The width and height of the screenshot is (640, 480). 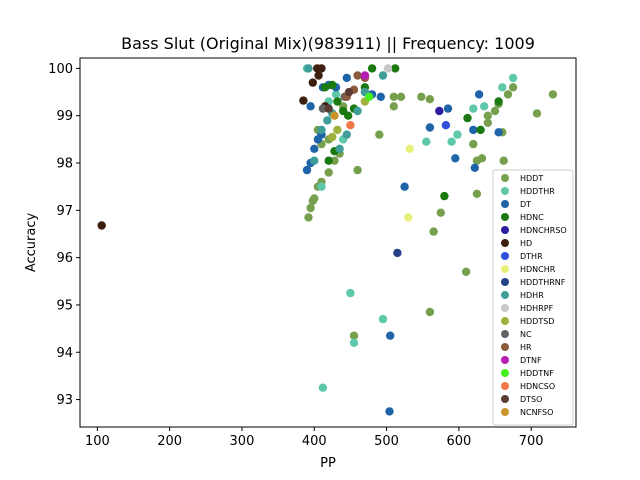 I want to click on legend-label-dthr: DTHR, so click(x=531, y=256).